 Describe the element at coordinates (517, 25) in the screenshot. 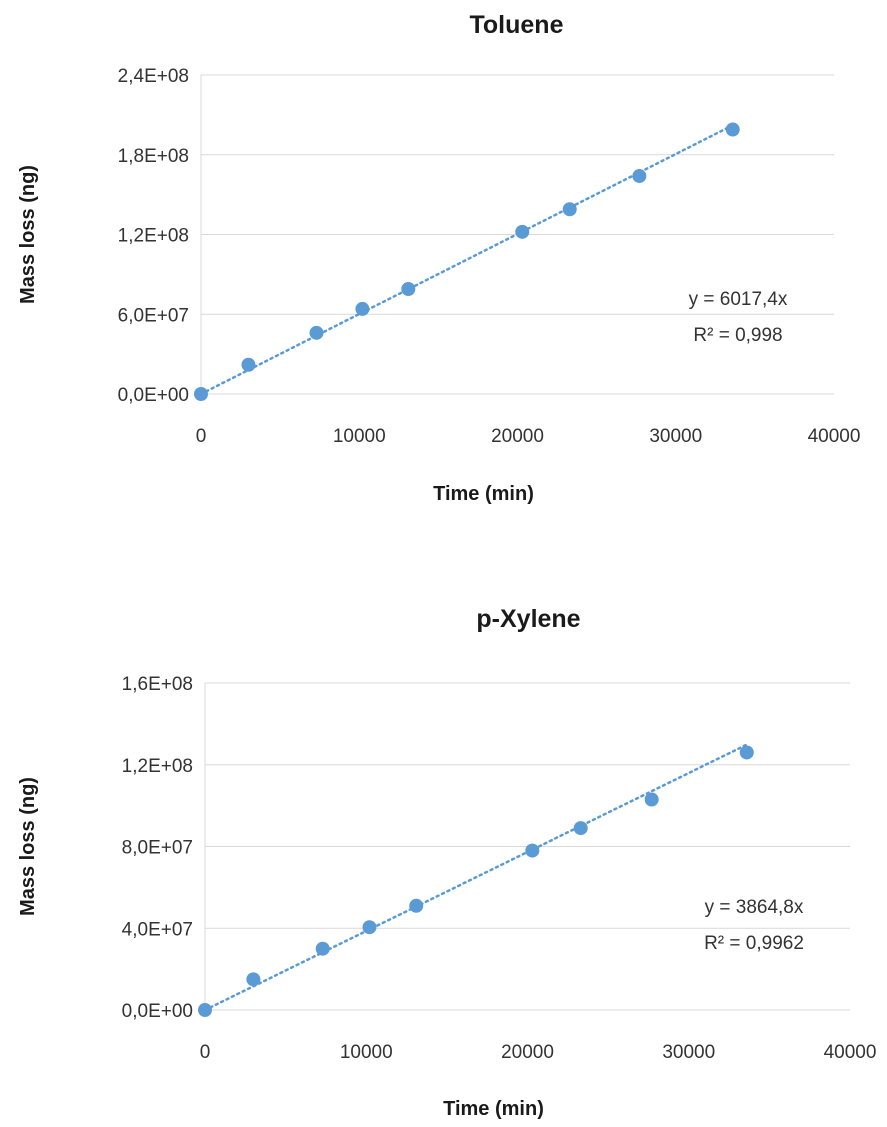

I see `chart-title: Toluene` at that location.